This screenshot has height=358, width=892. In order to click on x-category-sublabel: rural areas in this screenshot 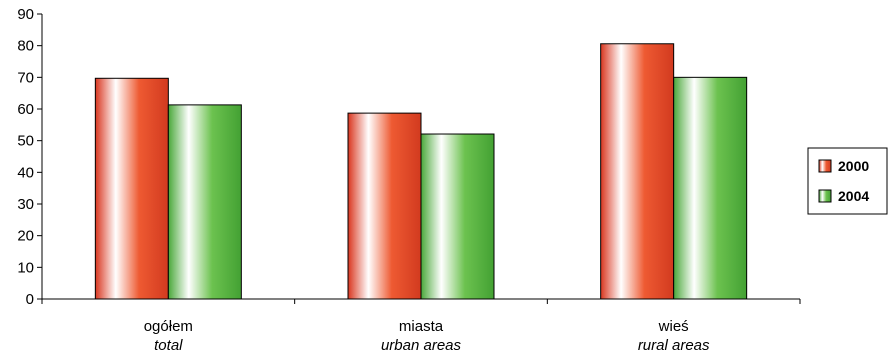, I will do `click(674, 345)`.